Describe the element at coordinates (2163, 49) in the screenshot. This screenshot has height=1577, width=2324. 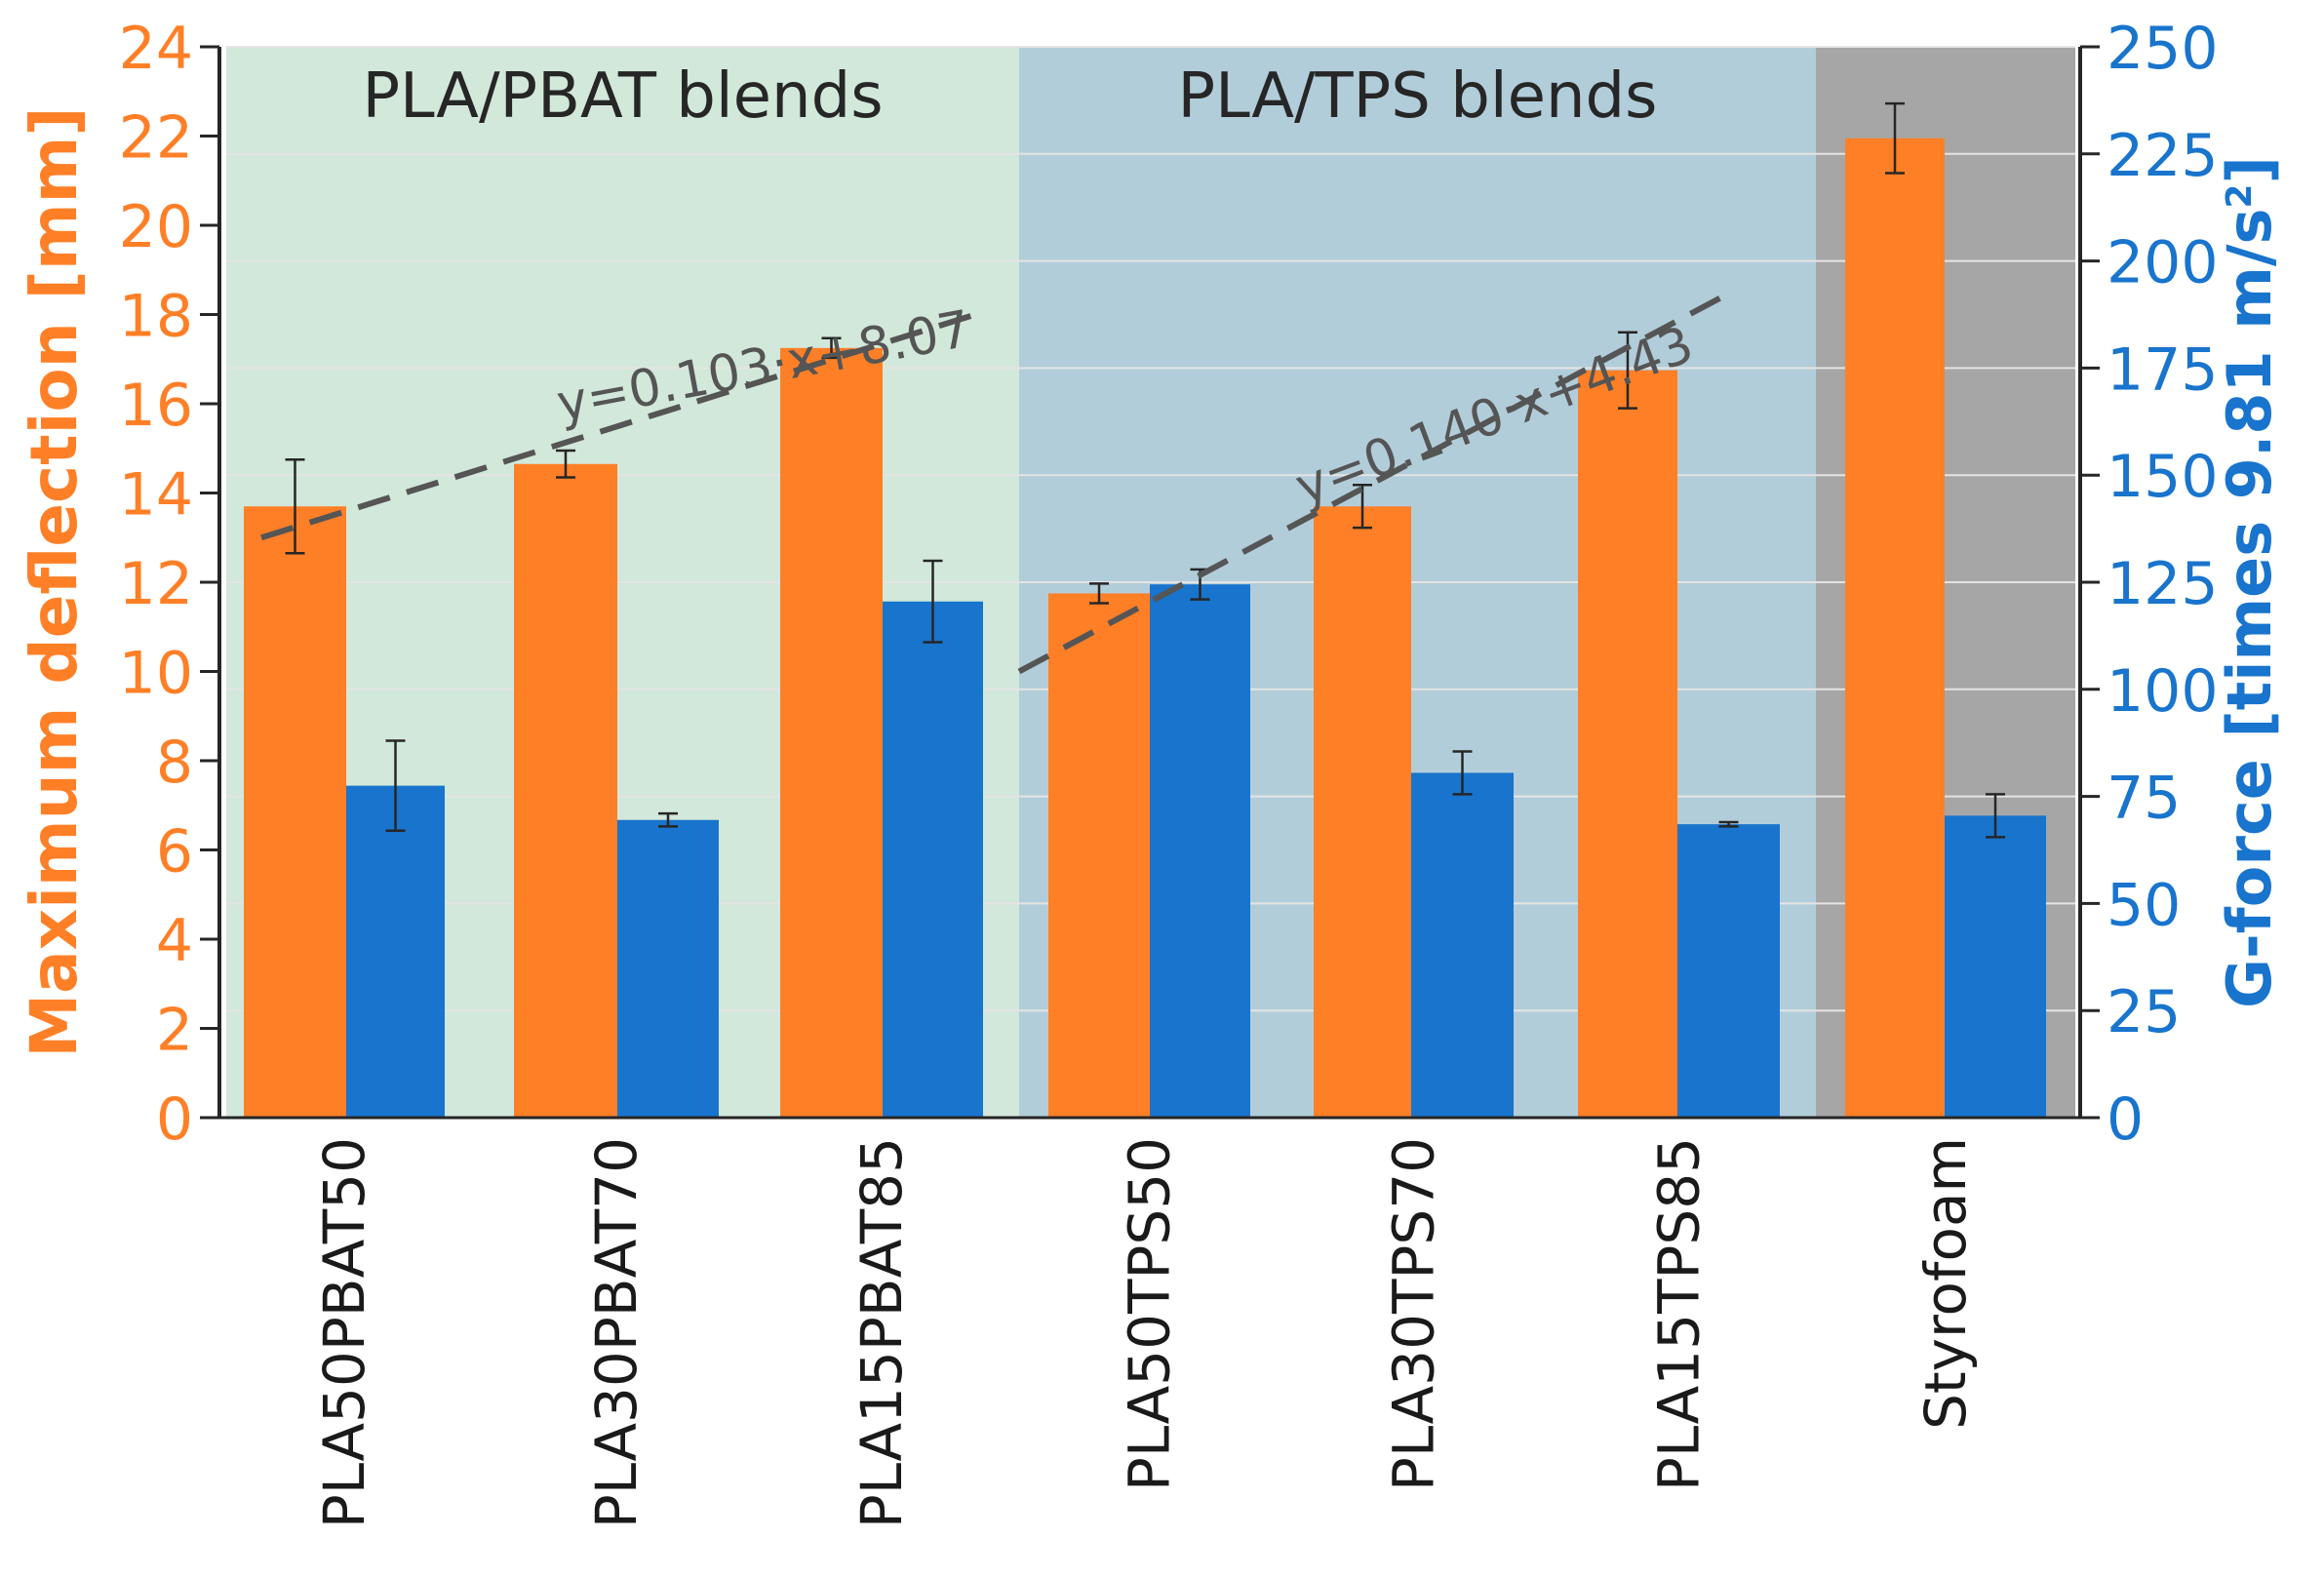
I see `y-tick-label-right-250: 250` at that location.